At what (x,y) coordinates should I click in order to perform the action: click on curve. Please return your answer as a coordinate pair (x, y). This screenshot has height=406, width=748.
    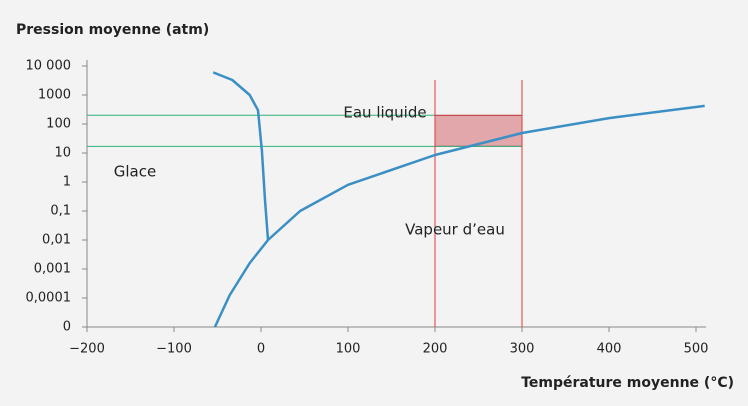
    Looking at the image, I should click on (241, 156).